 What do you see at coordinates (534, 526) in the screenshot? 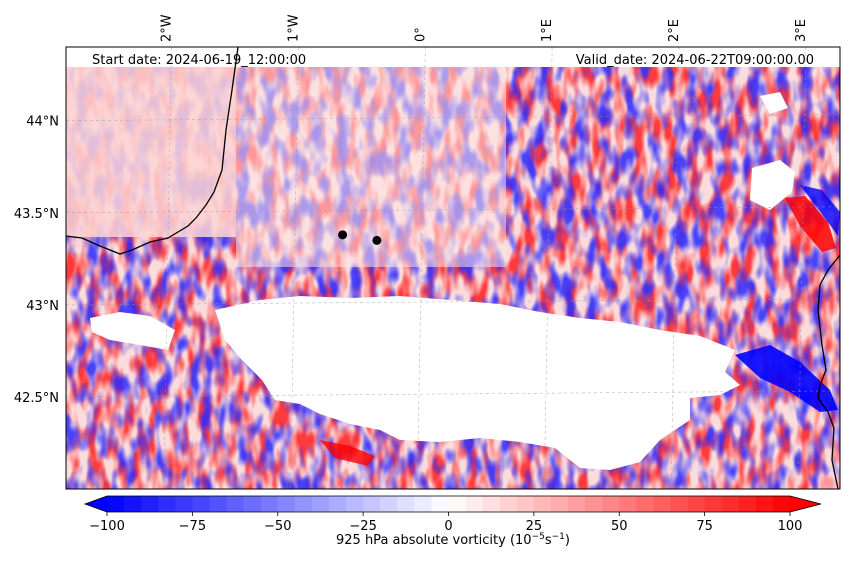
I see `colorbar-tick-label: 25` at bounding box center [534, 526].